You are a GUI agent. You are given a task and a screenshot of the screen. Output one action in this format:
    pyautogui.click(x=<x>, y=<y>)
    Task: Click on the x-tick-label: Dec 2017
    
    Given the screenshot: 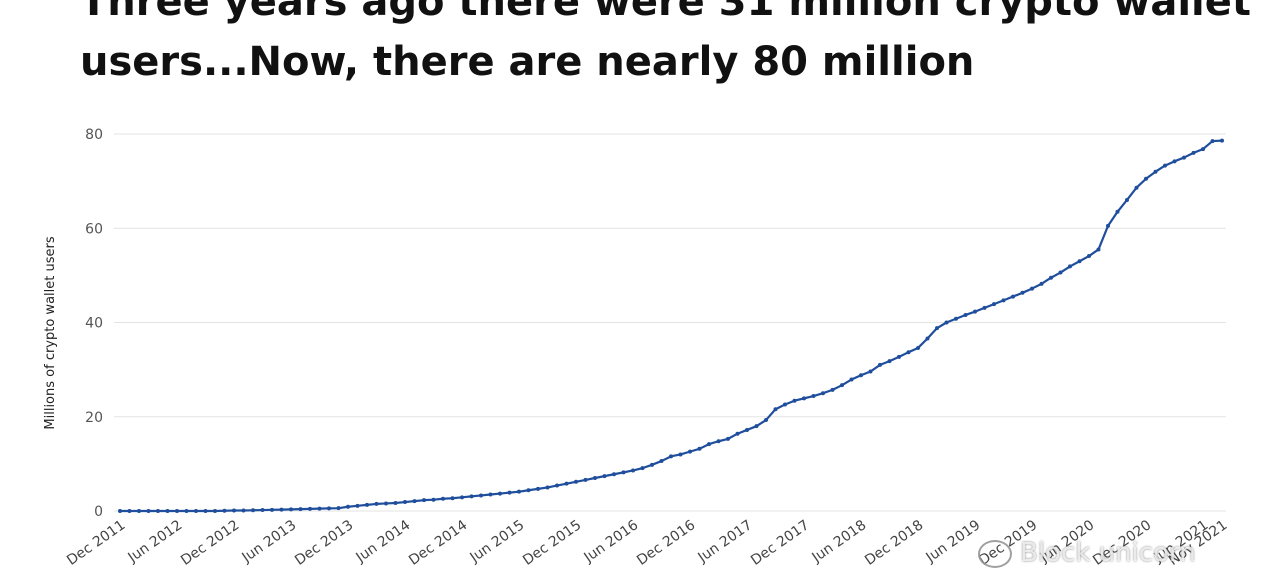 What is the action you would take?
    pyautogui.click(x=780, y=543)
    